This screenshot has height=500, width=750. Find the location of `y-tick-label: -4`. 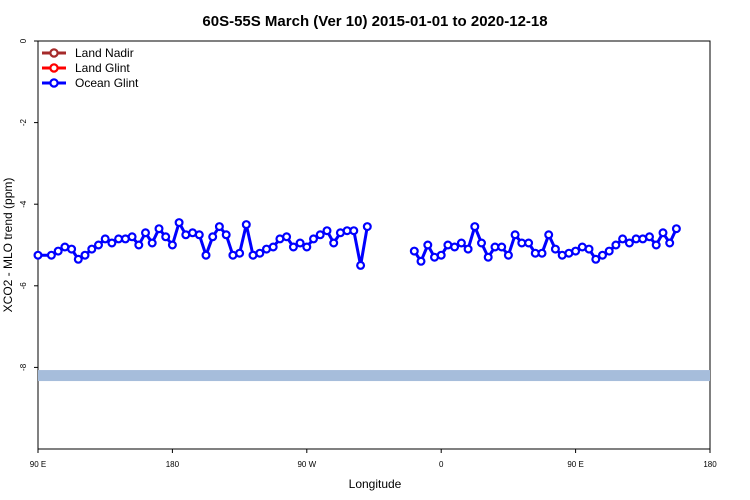

y-tick-label: -4 is located at coordinates (23, 204).